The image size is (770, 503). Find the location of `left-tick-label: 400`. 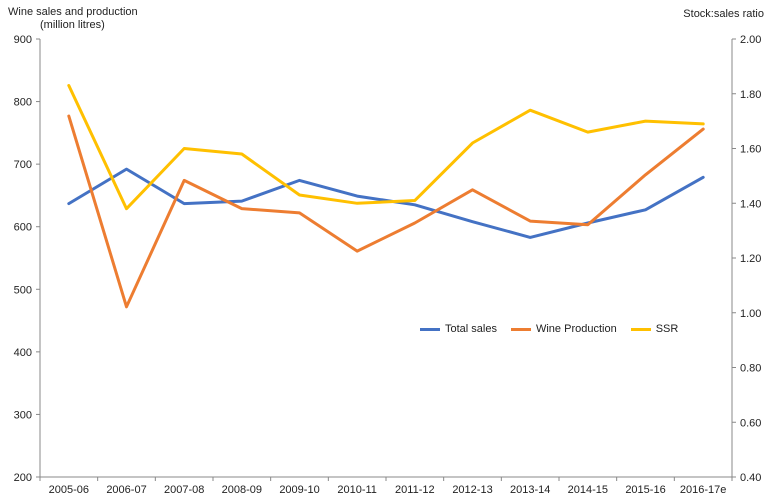

left-tick-label: 400 is located at coordinates (23, 353).